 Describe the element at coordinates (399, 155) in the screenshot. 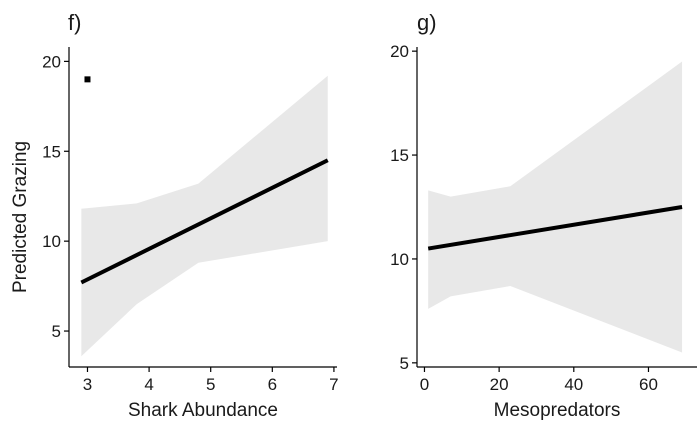

I see `g-y-tick-label: 15` at that location.